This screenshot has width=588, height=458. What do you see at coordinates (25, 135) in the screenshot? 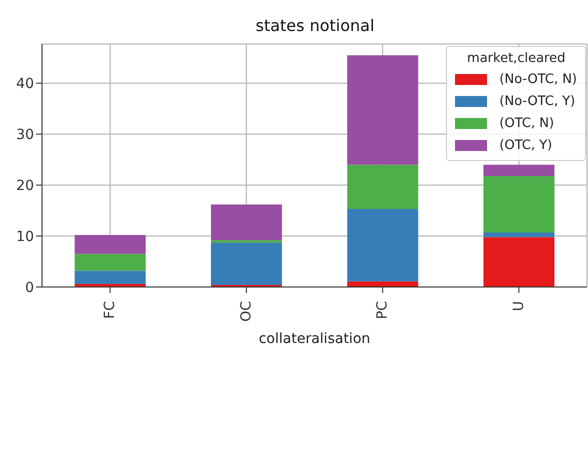
I see `y-tick-label: 30` at bounding box center [25, 135].